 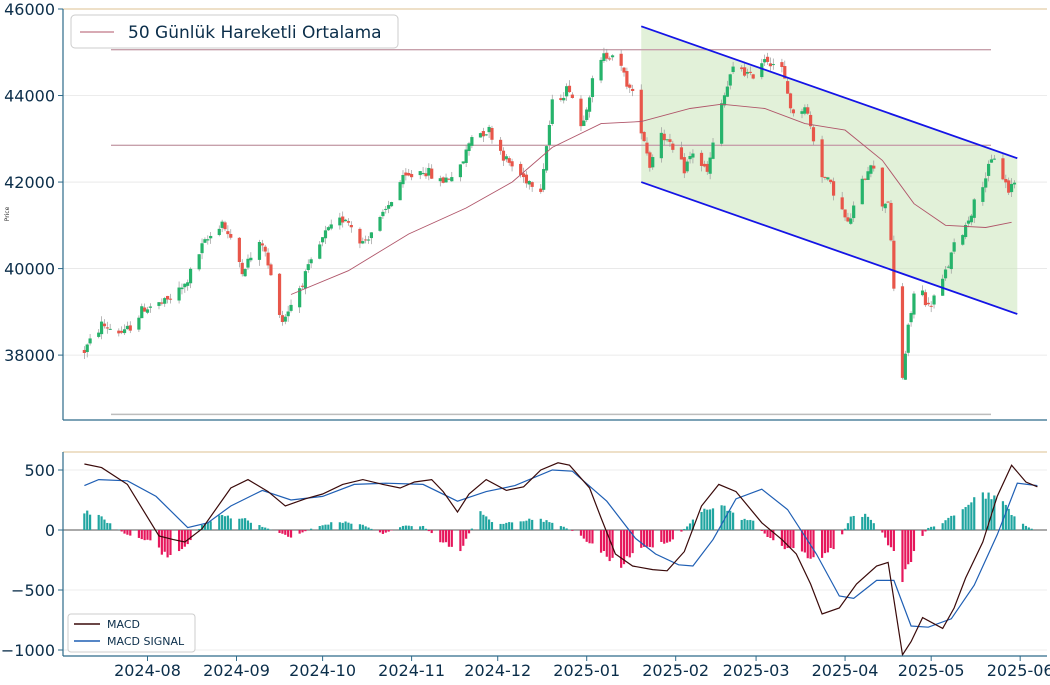 What do you see at coordinates (756, 670) in the screenshot?
I see `x-tick-label: 2025-03` at bounding box center [756, 670].